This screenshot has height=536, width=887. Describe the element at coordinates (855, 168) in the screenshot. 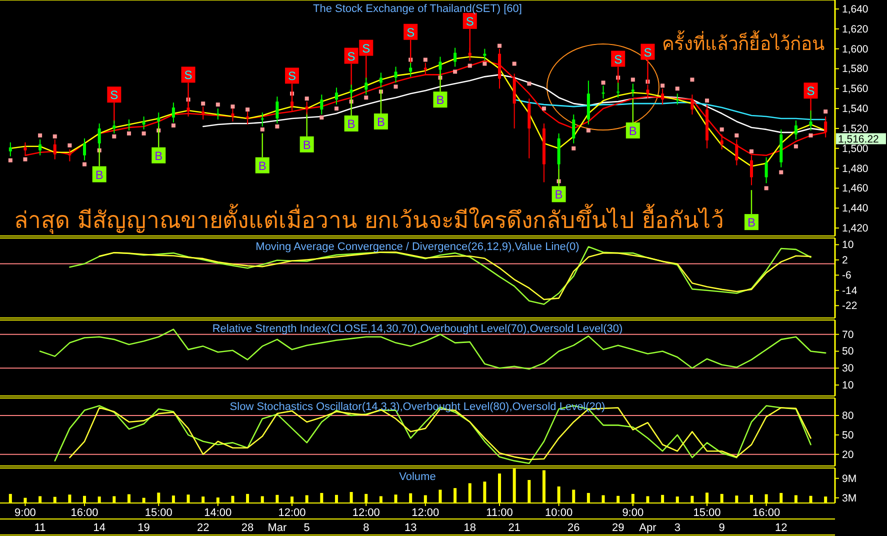

I see `y-tick-label: 1,480` at that location.